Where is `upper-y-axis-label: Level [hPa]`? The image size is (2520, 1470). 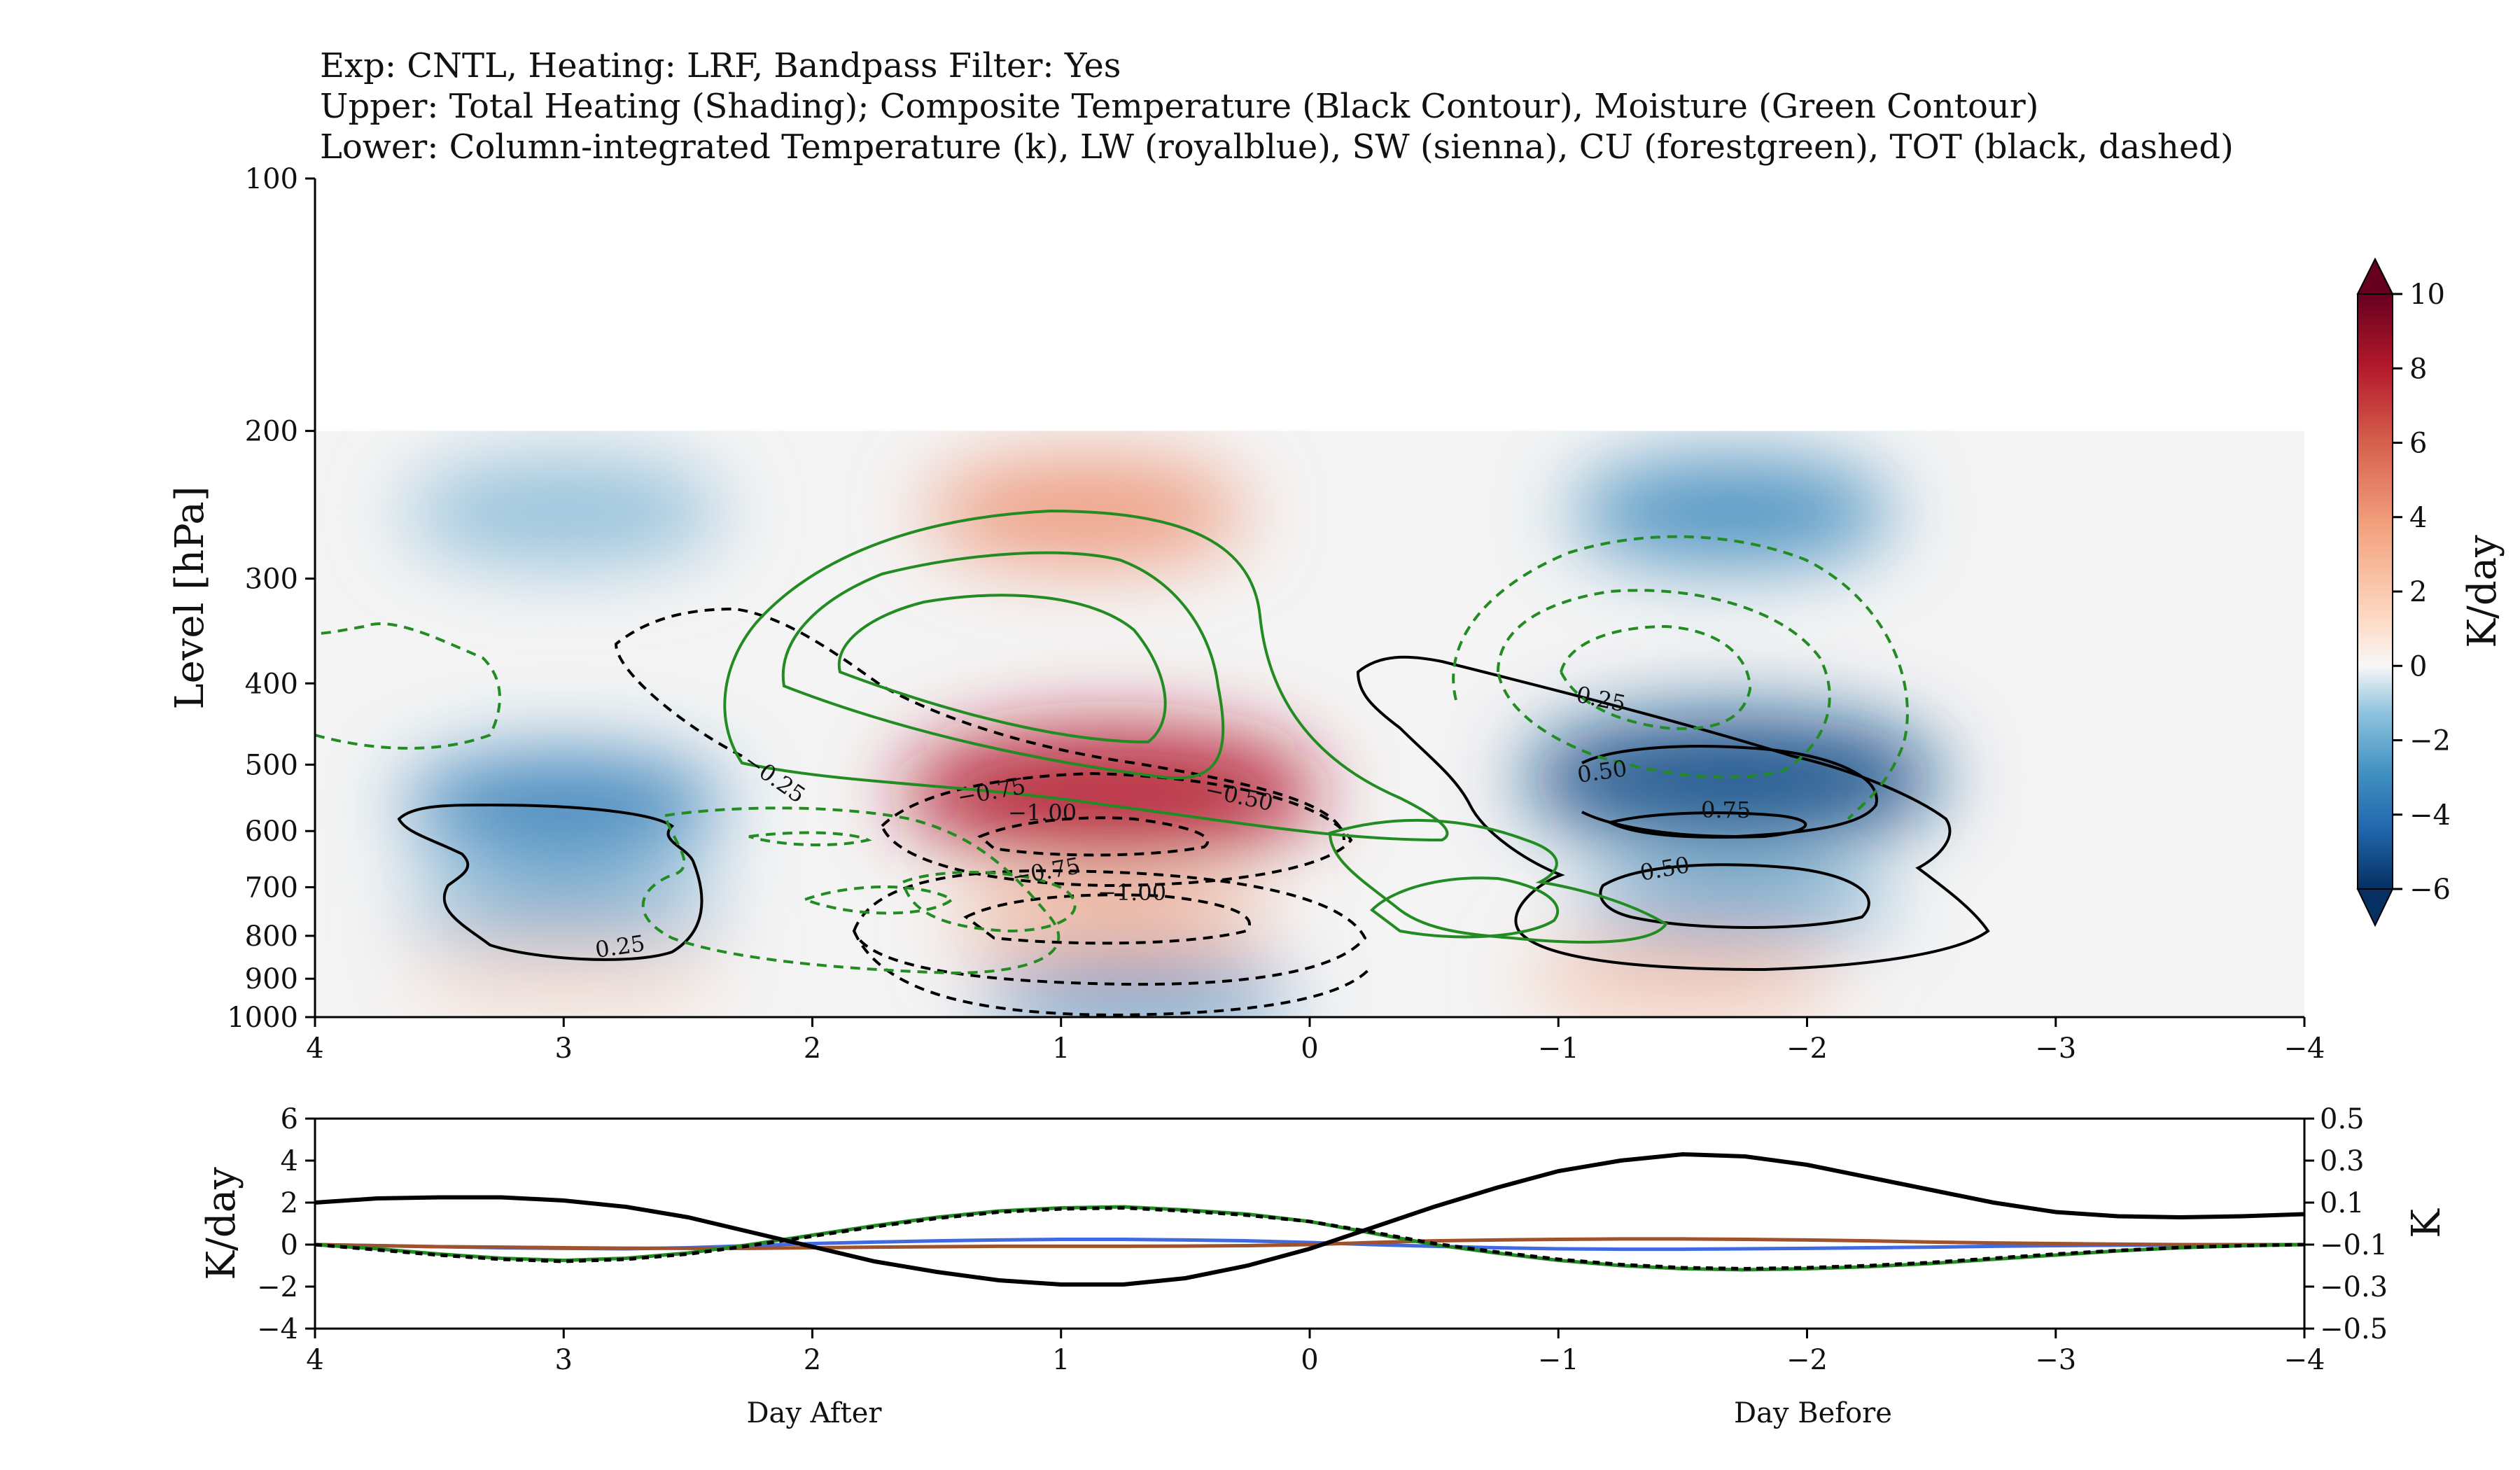 upper-y-axis-label: Level [hPa] is located at coordinates (190, 597).